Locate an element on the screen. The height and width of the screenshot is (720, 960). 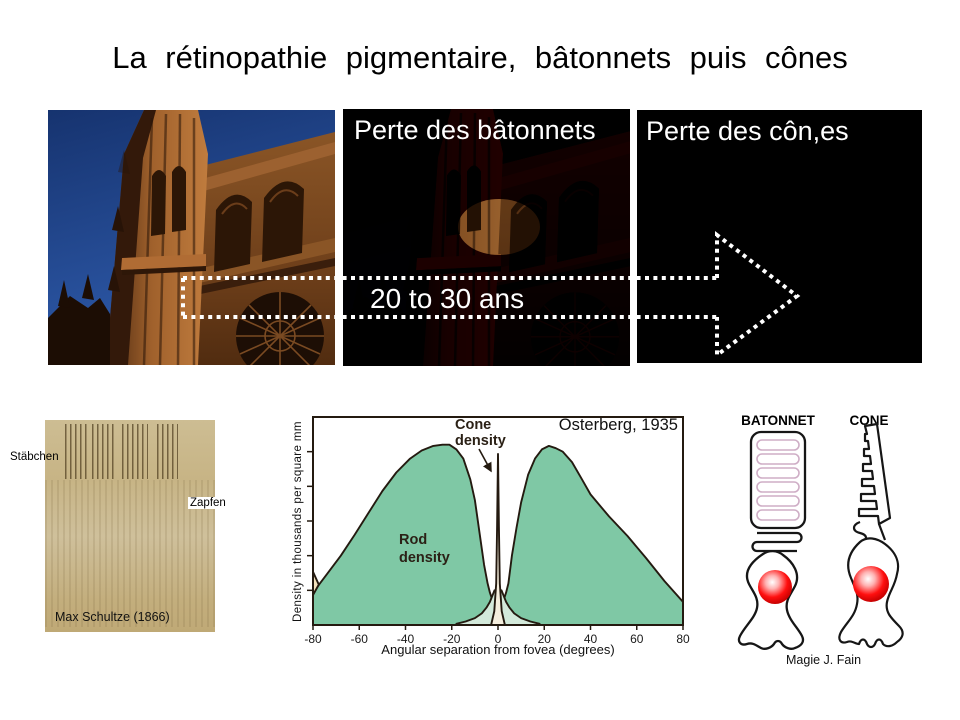
x-tick-label: 40 is located at coordinates (591, 639).